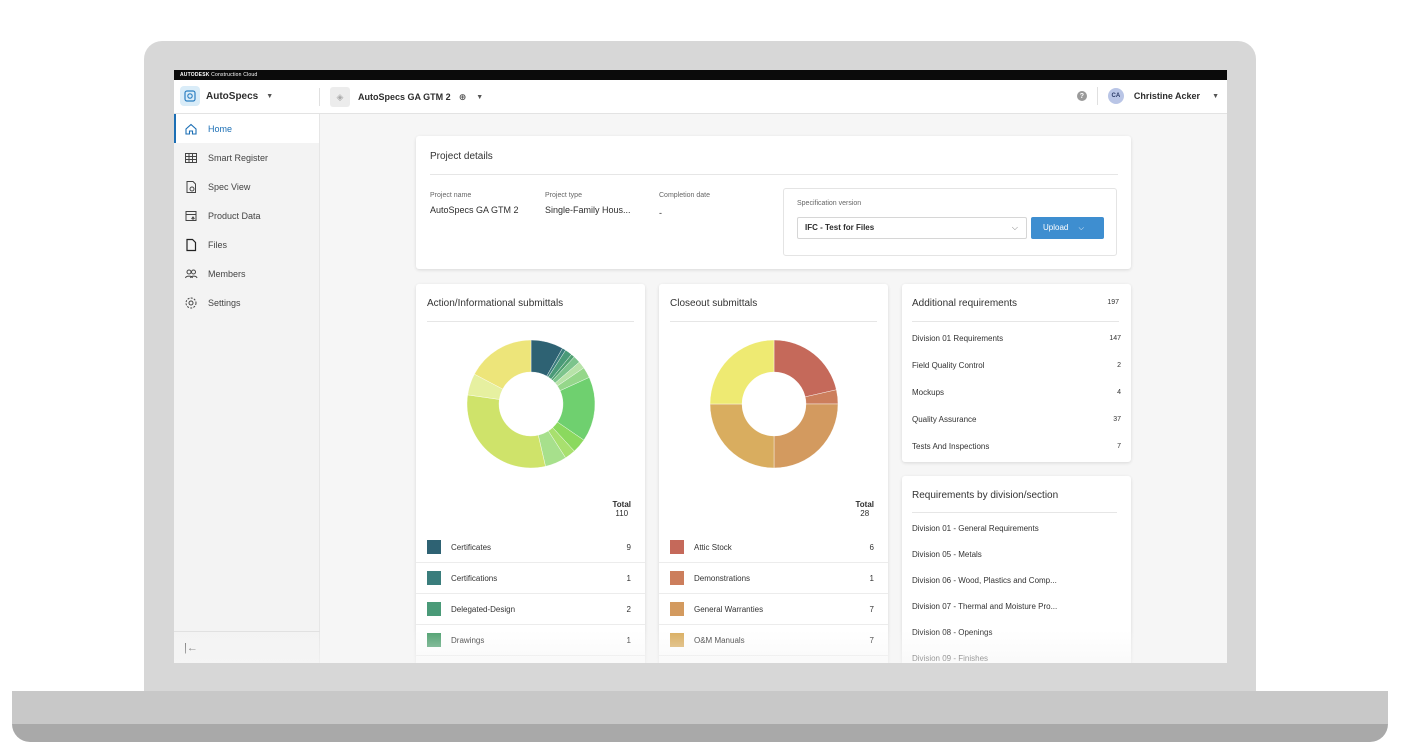 The height and width of the screenshot is (742, 1401). What do you see at coordinates (1016, 365) in the screenshot?
I see `list-item: Field Quality Control 2` at bounding box center [1016, 365].